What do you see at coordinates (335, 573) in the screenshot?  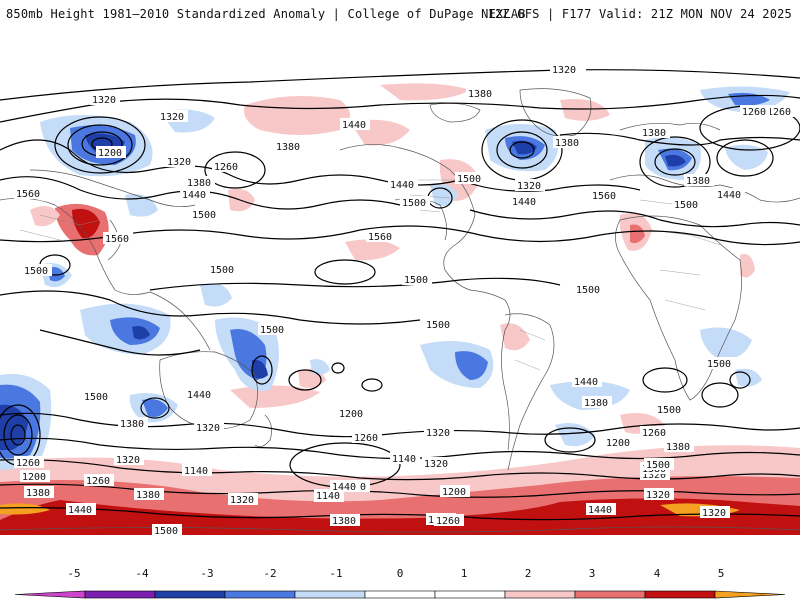 I see `colorbar-tick: -1` at bounding box center [335, 573].